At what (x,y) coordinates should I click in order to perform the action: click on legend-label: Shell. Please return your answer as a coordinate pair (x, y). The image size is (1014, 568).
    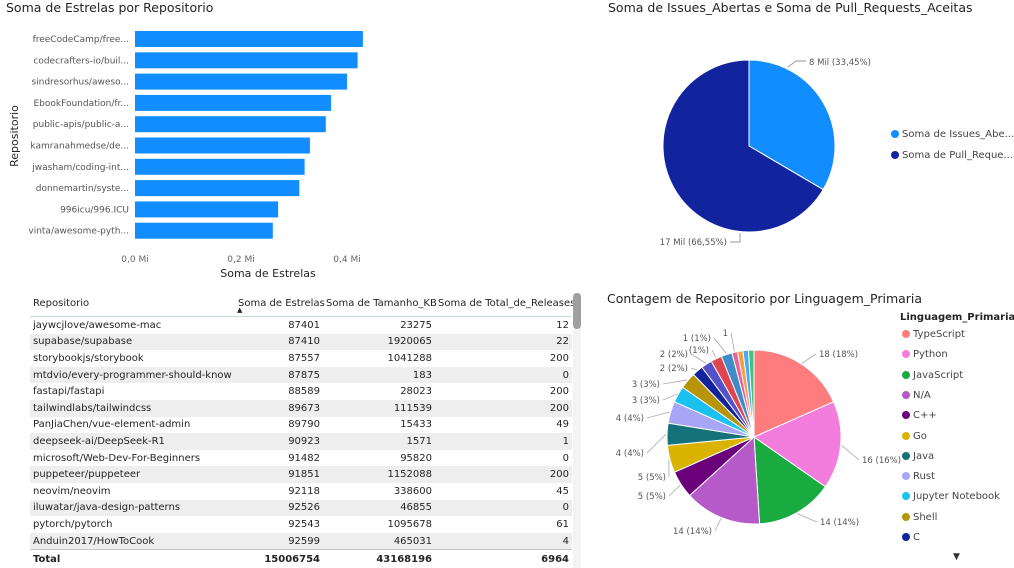
    Looking at the image, I should click on (925, 517).